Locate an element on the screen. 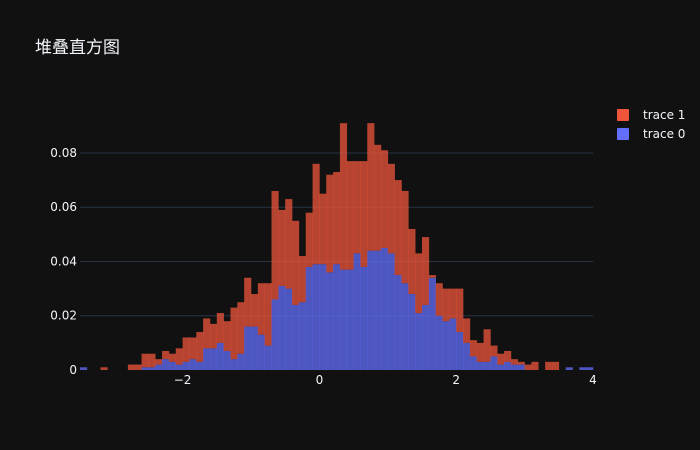 This screenshot has width=700, height=450. x-tick-label: 4 is located at coordinates (593, 380).